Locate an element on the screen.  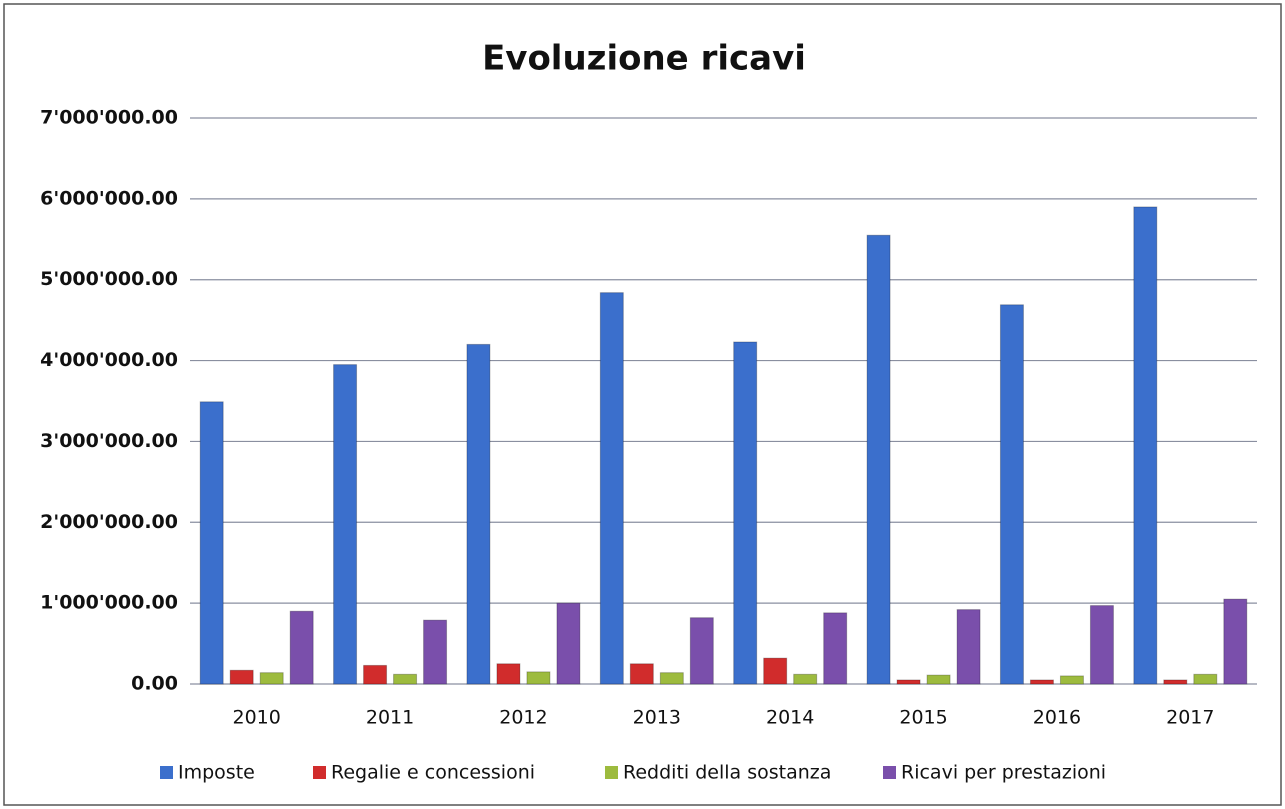
y-tick-label: 6'000'000.00 is located at coordinates (109, 198).